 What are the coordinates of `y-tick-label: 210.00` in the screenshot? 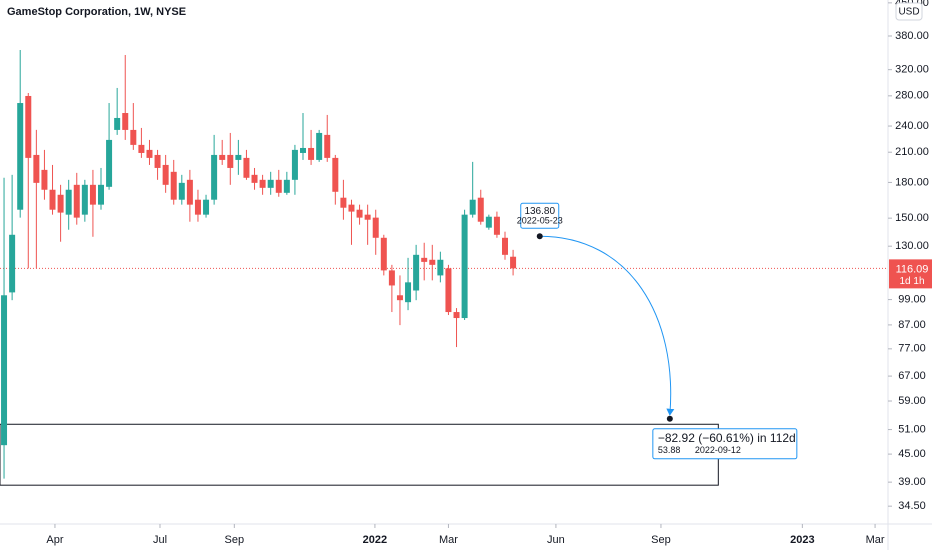 It's located at (912, 152).